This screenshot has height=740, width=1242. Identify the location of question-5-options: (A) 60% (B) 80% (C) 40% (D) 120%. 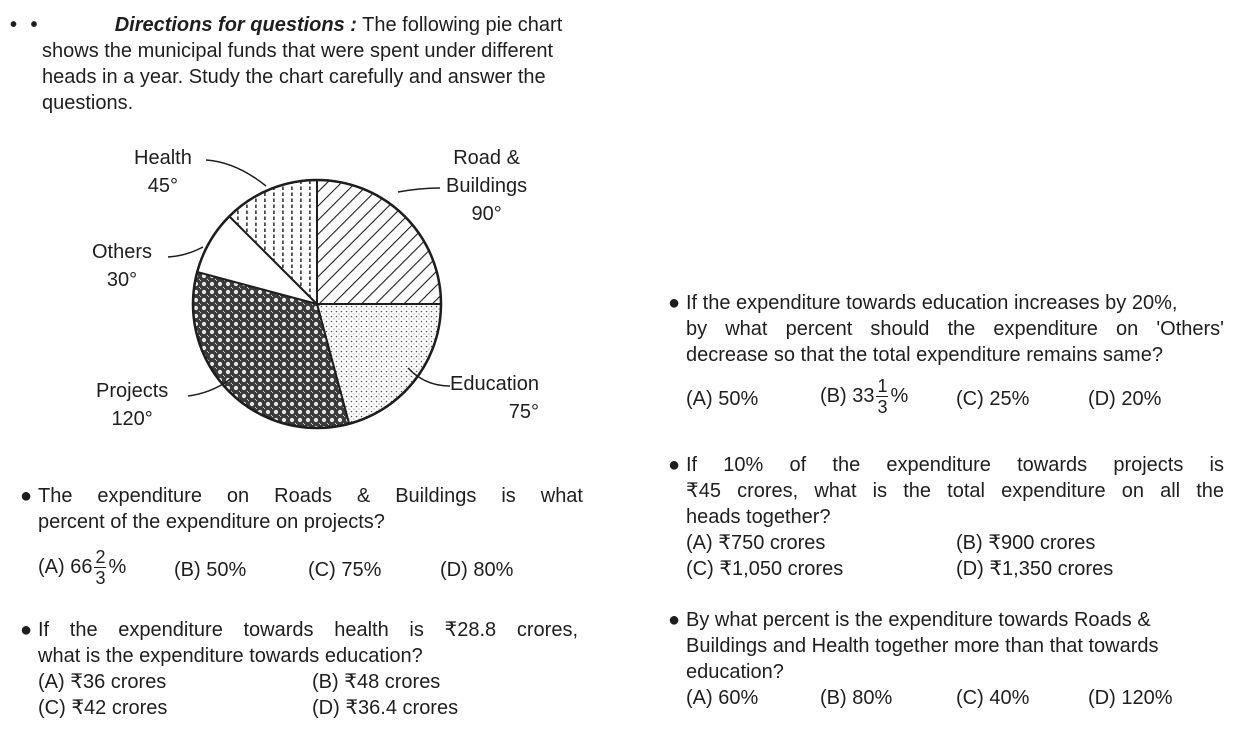
(955, 698).